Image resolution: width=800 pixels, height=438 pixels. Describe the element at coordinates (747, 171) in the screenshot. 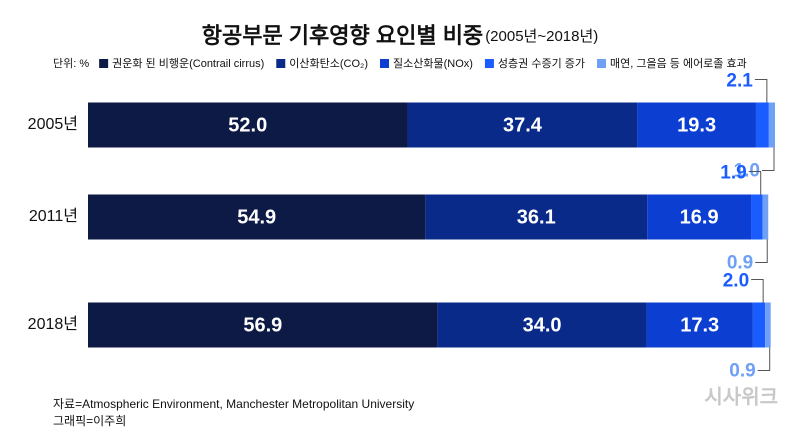

I see `value-label: 1.0` at that location.